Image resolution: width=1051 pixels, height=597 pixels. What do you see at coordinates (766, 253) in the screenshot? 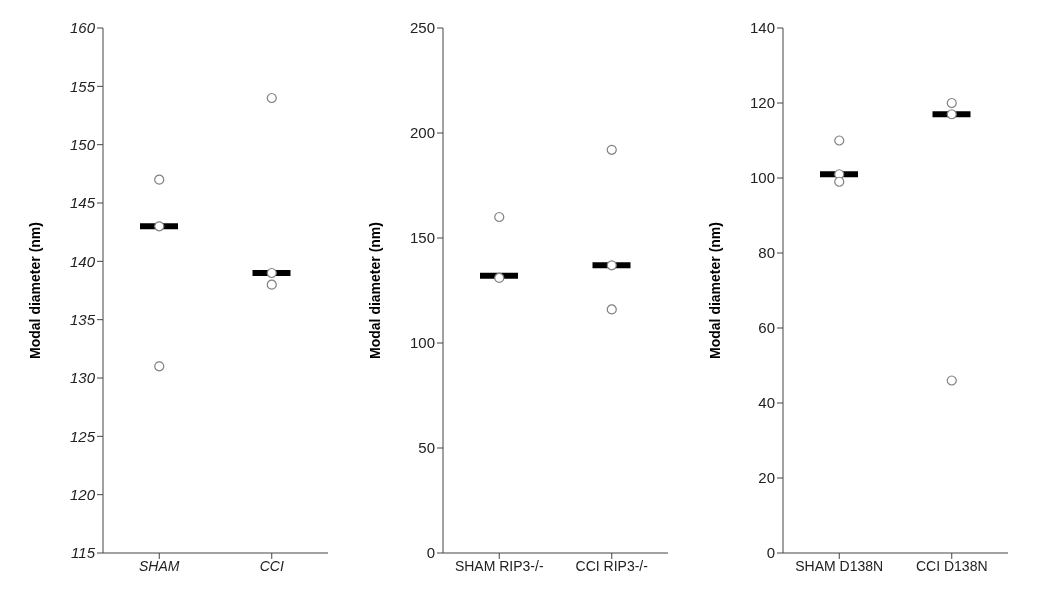
I see `y-tick-label: 80` at bounding box center [766, 253].